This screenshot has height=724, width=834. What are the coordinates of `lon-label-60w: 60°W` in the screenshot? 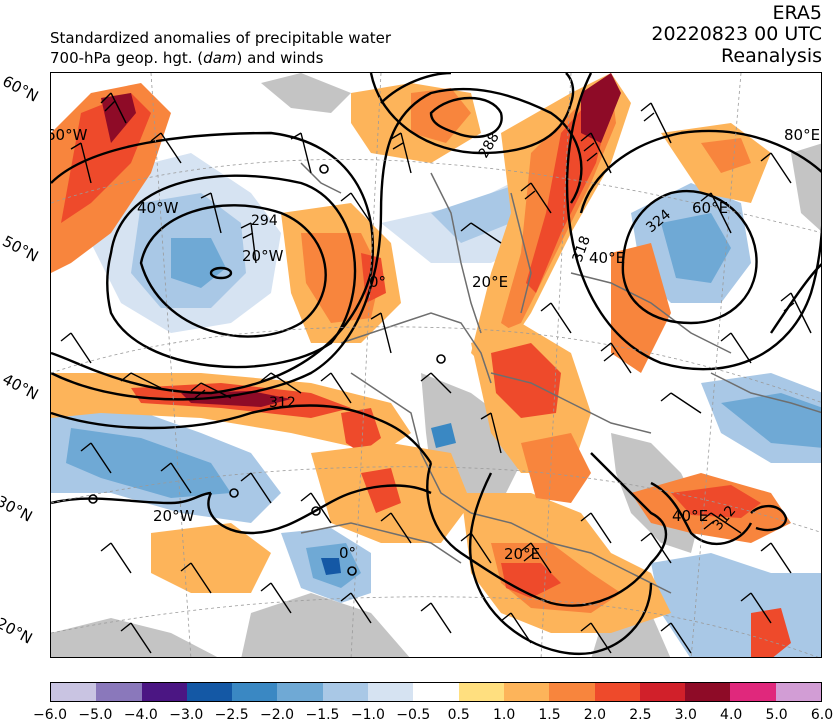 It's located at (69, 135).